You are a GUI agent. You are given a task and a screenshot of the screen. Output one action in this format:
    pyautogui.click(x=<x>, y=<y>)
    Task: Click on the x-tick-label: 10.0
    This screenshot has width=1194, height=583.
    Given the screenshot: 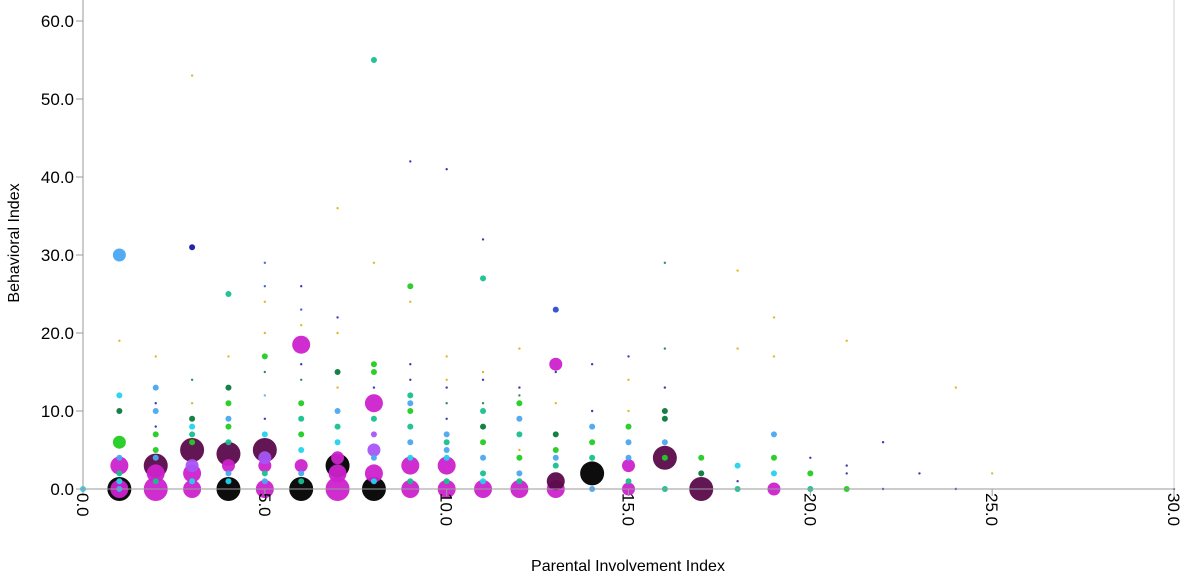 What is the action you would take?
    pyautogui.click(x=446, y=509)
    